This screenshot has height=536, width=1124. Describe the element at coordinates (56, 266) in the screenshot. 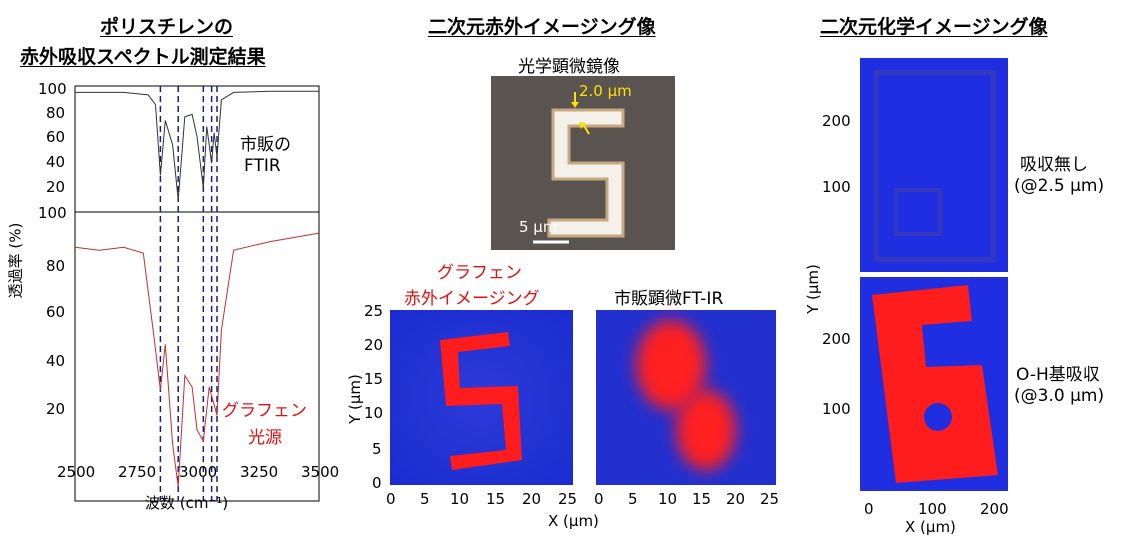

I see `bottom-ytick-80: 80` at that location.